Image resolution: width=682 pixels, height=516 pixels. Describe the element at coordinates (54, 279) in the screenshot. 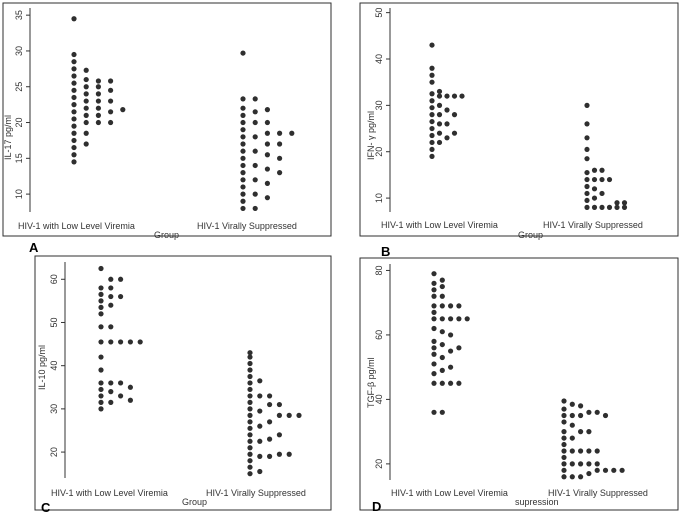

I see `panel-c-y-tick-label: 60` at that location.